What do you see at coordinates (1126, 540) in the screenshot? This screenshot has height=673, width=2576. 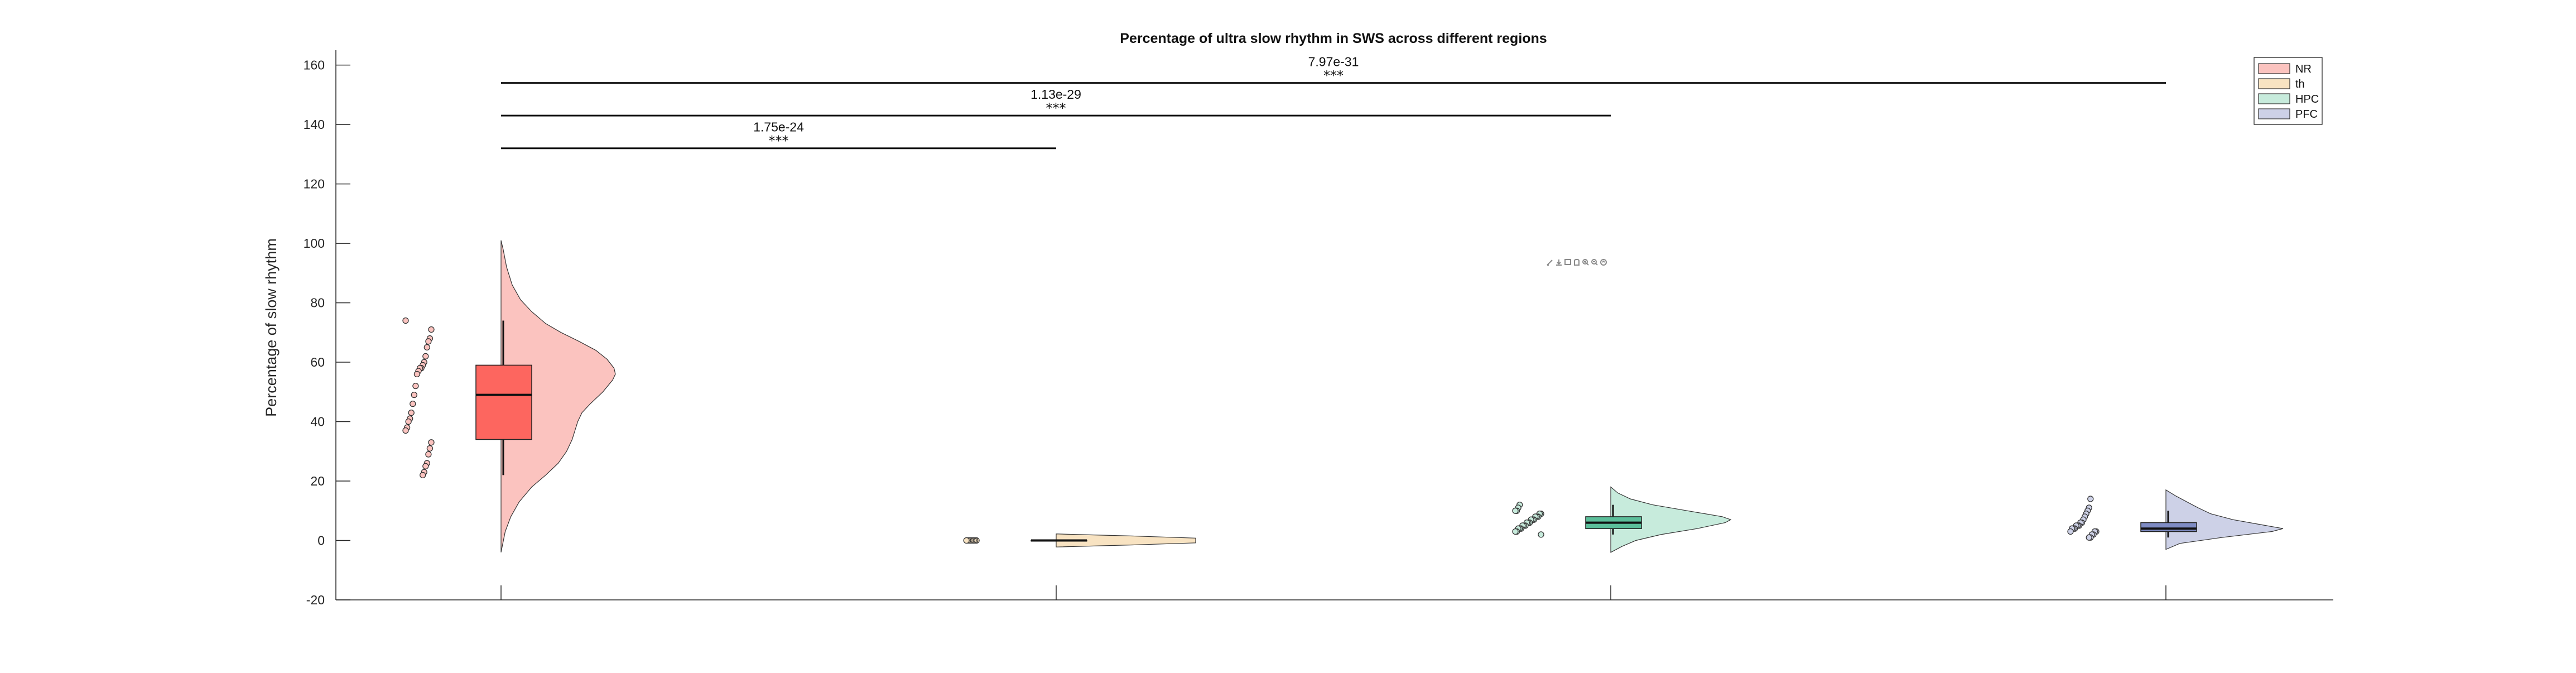 I see `cloud-th` at bounding box center [1126, 540].